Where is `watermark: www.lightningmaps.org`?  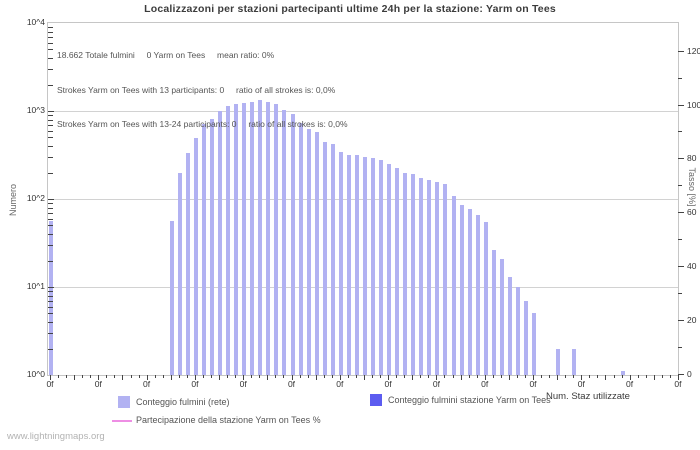
watermark: www.lightningmaps.org is located at coordinates (56, 436).